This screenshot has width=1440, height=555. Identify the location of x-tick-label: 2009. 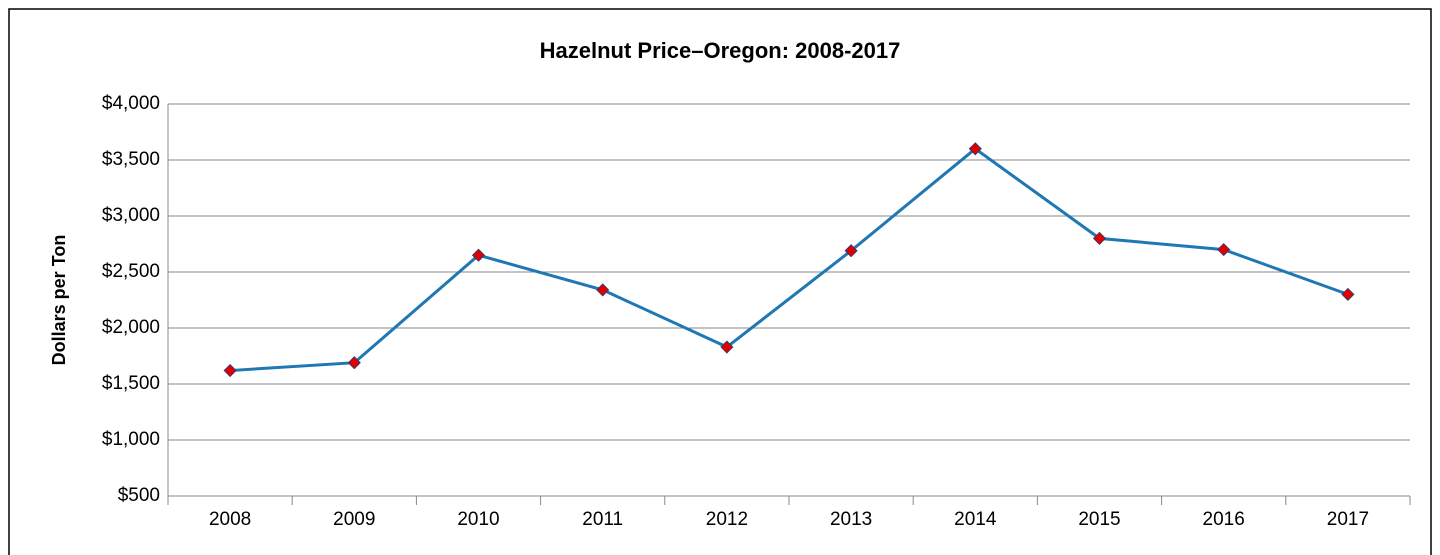
(354, 519).